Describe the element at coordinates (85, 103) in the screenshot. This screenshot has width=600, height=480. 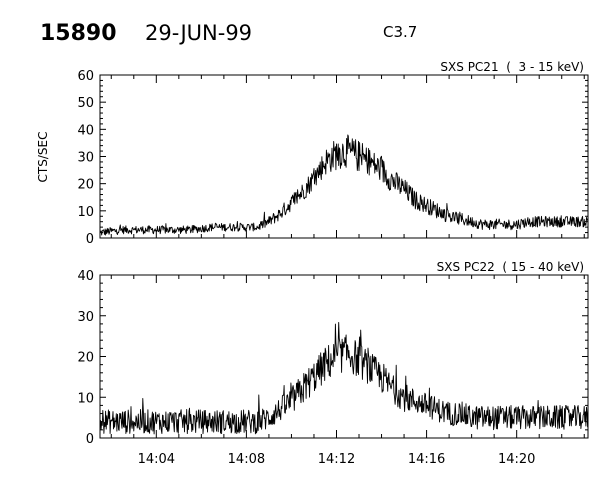
I see `y-tick-label: 50` at that location.